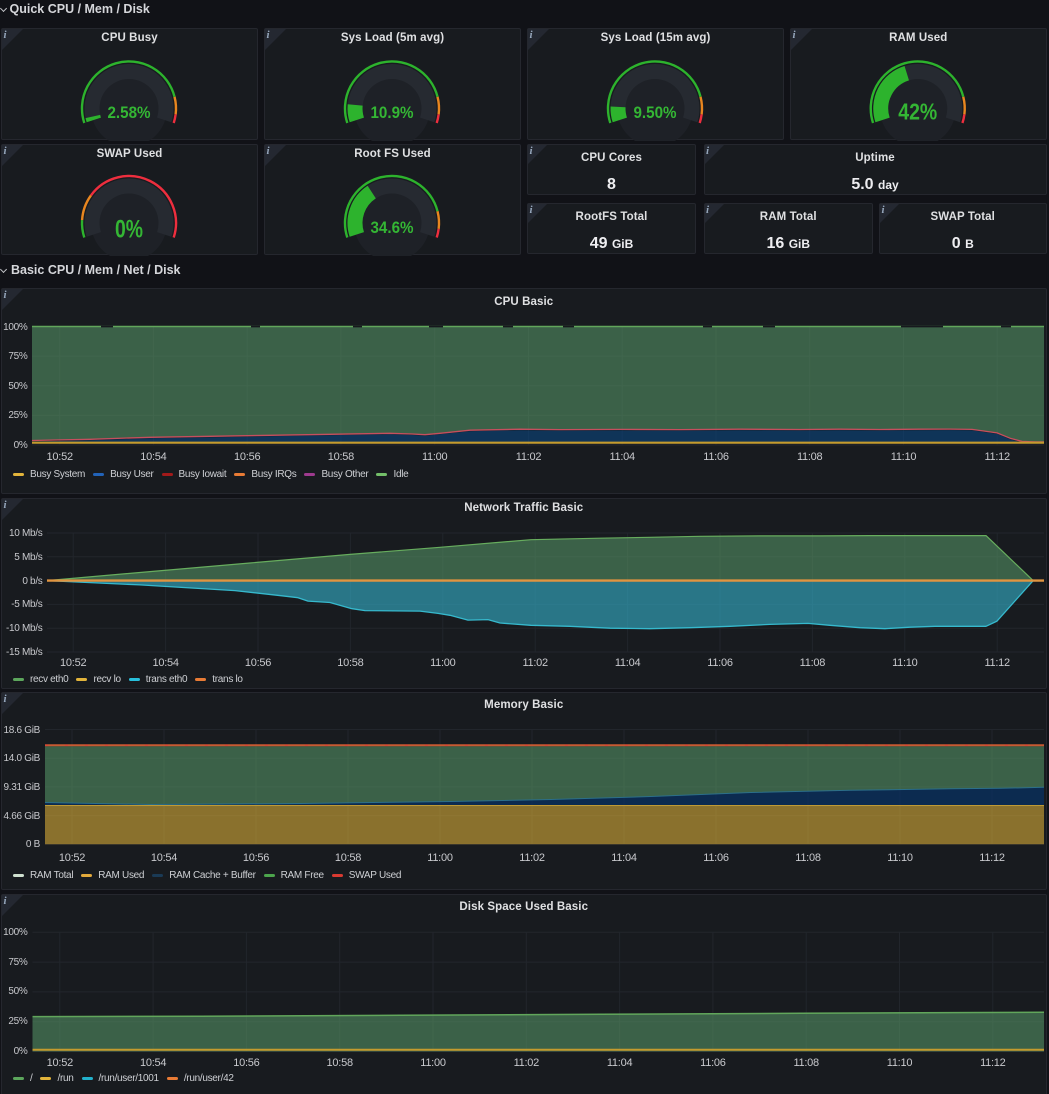 Image resolution: width=1049 pixels, height=1094 pixels. Describe the element at coordinates (392, 227) in the screenshot. I see `svg-text: 34.6%` at that location.